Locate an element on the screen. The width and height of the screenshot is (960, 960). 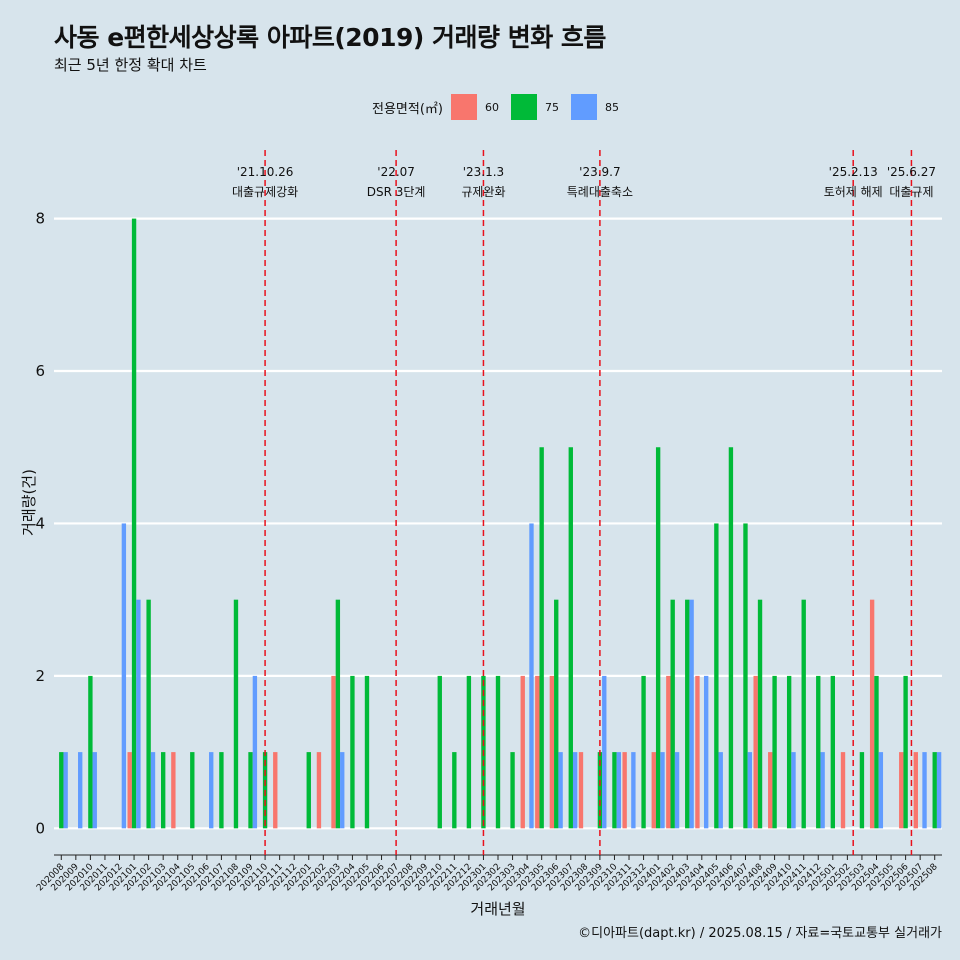
event-label: 규제완화 is located at coordinates (483, 192).